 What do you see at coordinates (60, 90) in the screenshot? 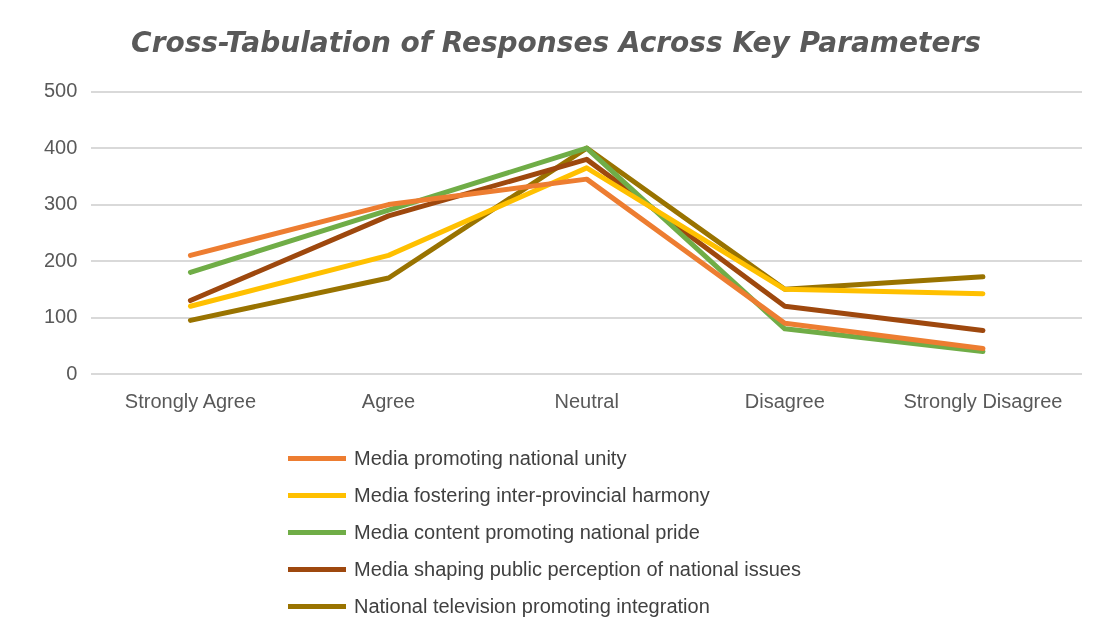
I see `y-tick-label: 500` at bounding box center [60, 90].